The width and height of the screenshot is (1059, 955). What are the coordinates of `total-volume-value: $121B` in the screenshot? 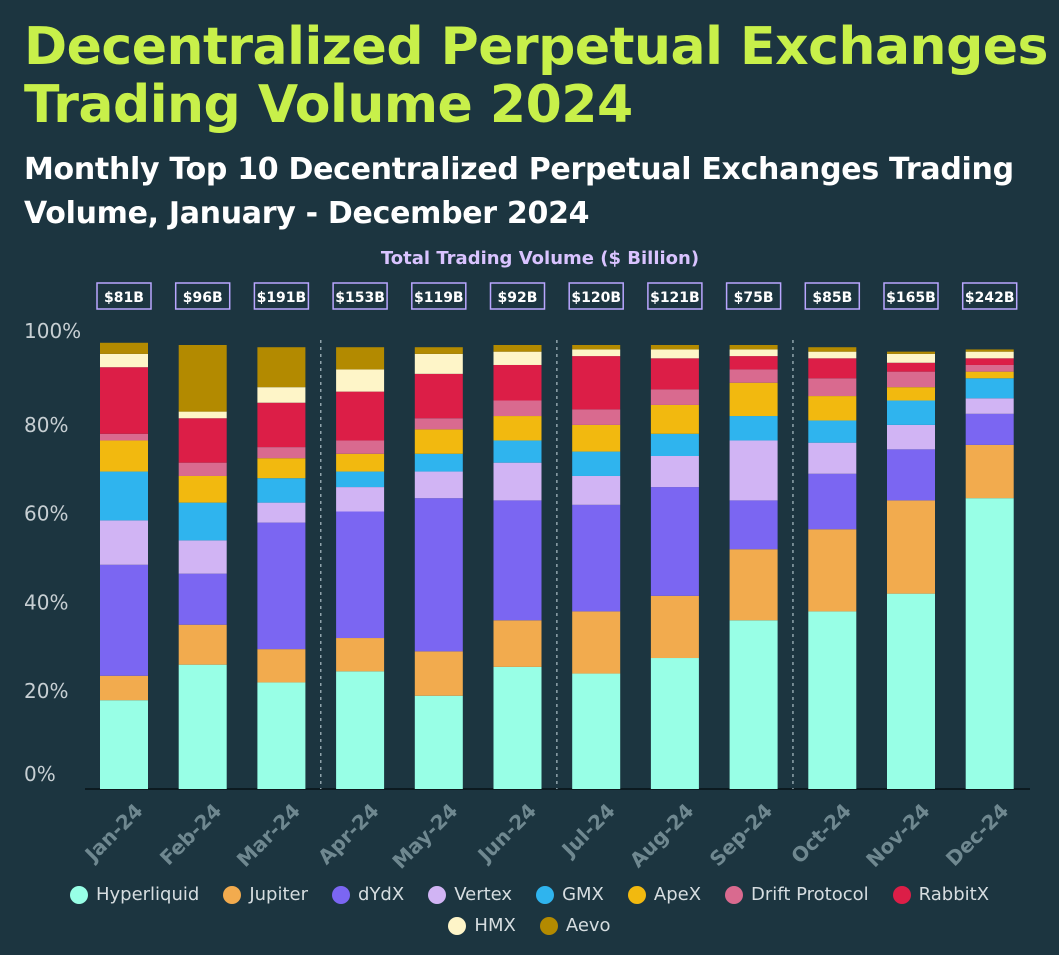 It's located at (675, 298).